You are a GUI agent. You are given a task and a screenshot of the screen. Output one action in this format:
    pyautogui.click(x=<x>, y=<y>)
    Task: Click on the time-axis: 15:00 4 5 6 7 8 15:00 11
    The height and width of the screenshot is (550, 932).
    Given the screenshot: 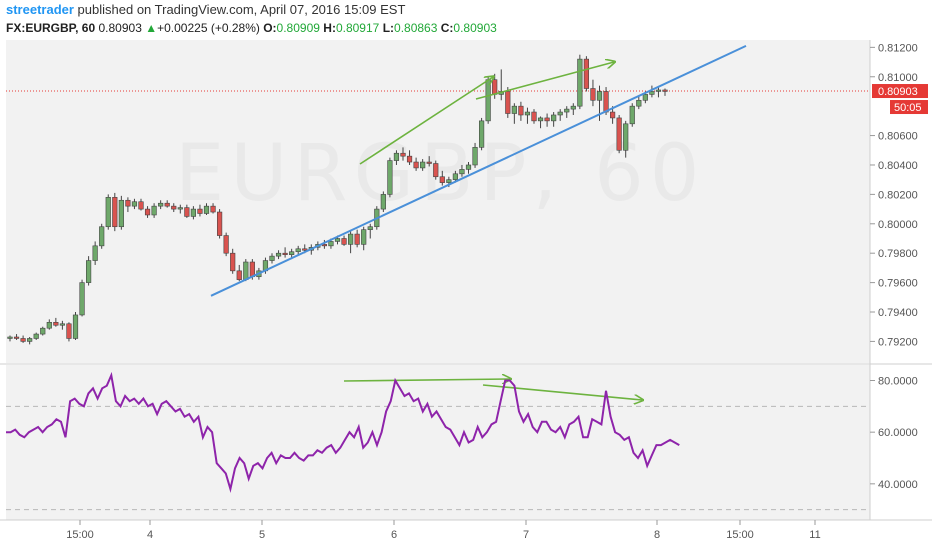 What is the action you would take?
    pyautogui.click(x=443, y=530)
    